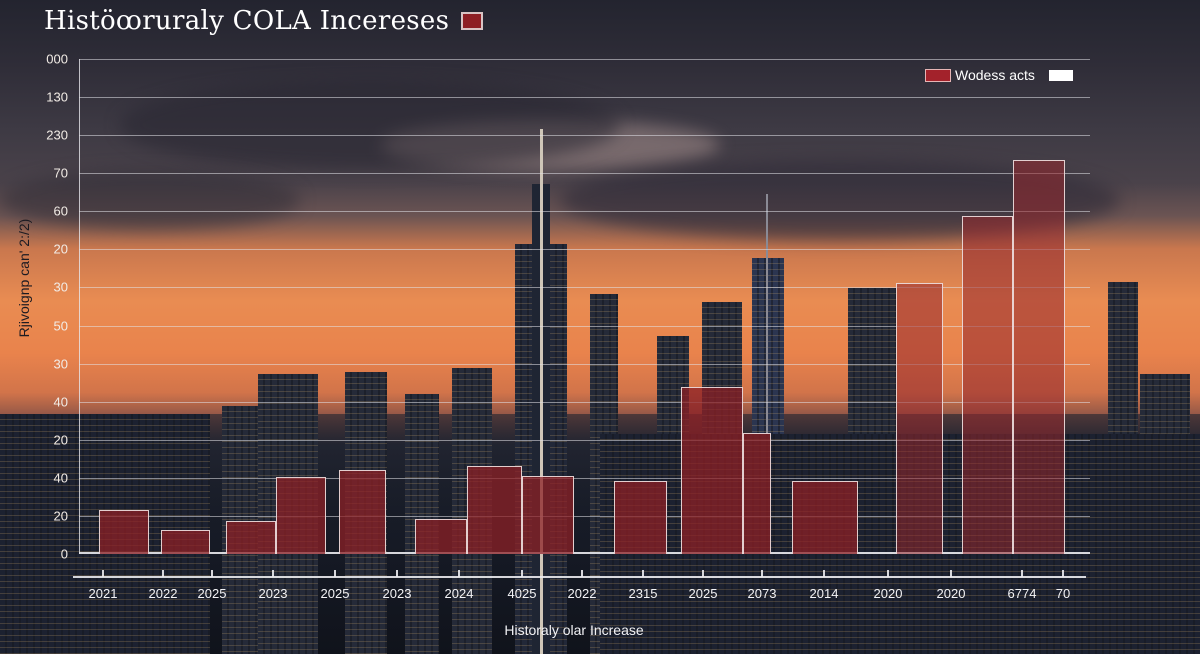  I want to click on y-tick-label: 70, so click(60, 173).